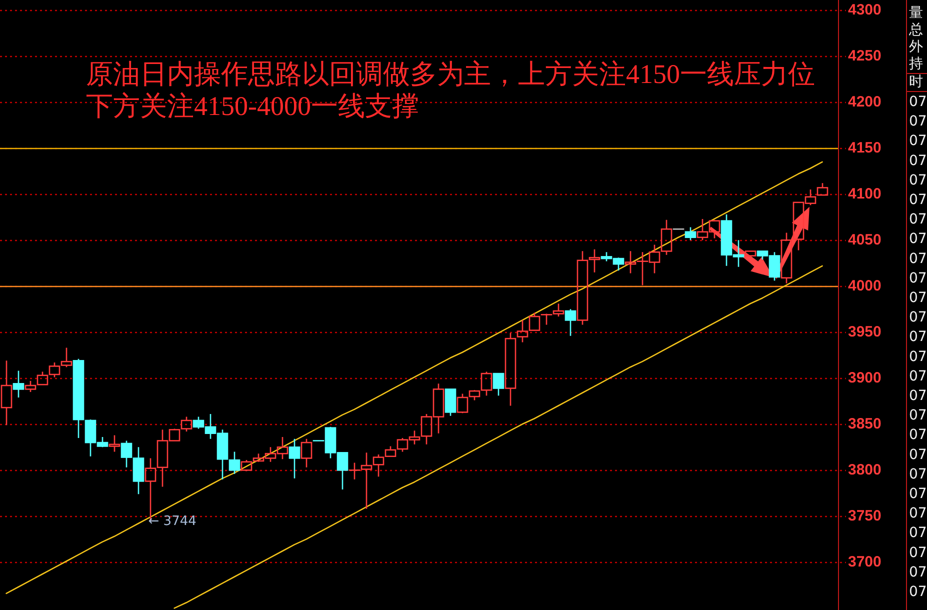 The image size is (927, 610). What do you see at coordinates (915, 30) in the screenshot?
I see `text: 总` at bounding box center [915, 30].